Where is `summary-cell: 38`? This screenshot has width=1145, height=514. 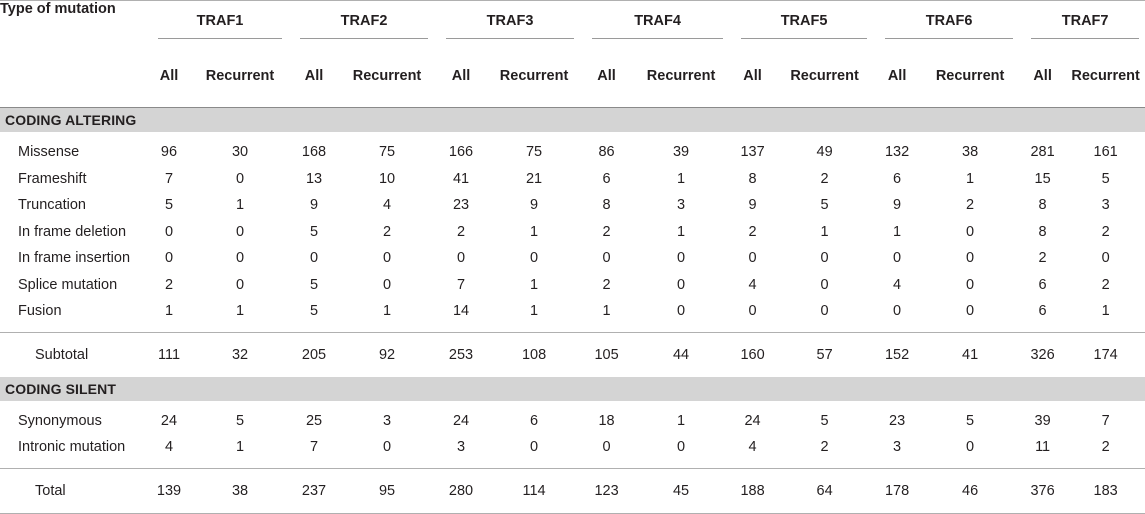 summary-cell: 38 is located at coordinates (240, 490).